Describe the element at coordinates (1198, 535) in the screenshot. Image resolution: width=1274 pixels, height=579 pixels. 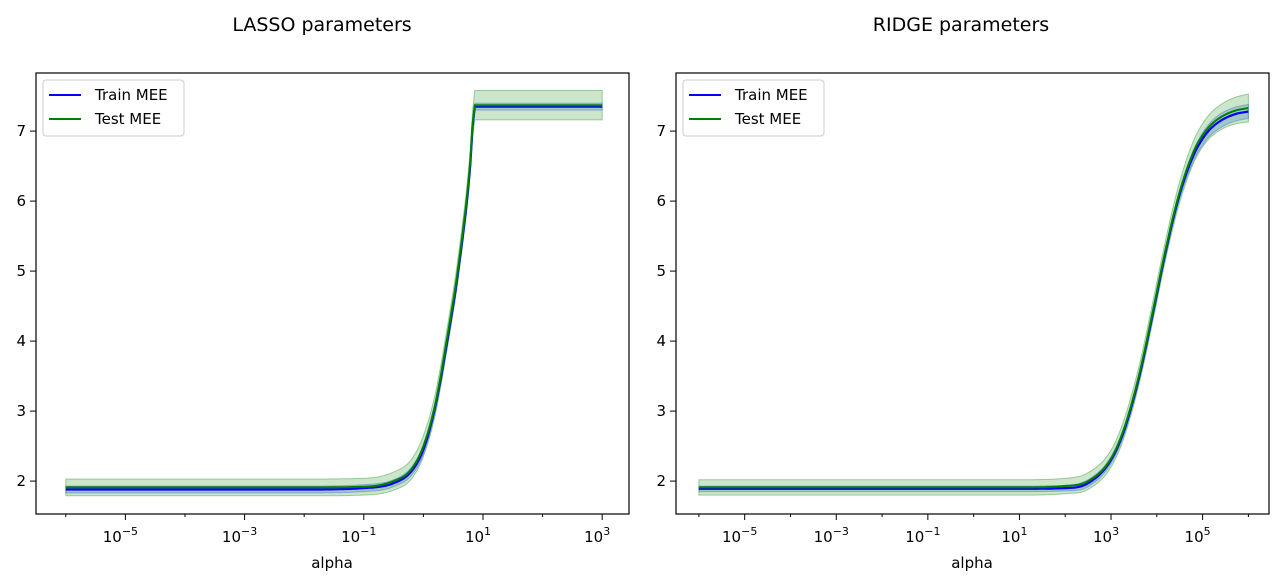
I see `x-tick-label: 10⁵` at that location.